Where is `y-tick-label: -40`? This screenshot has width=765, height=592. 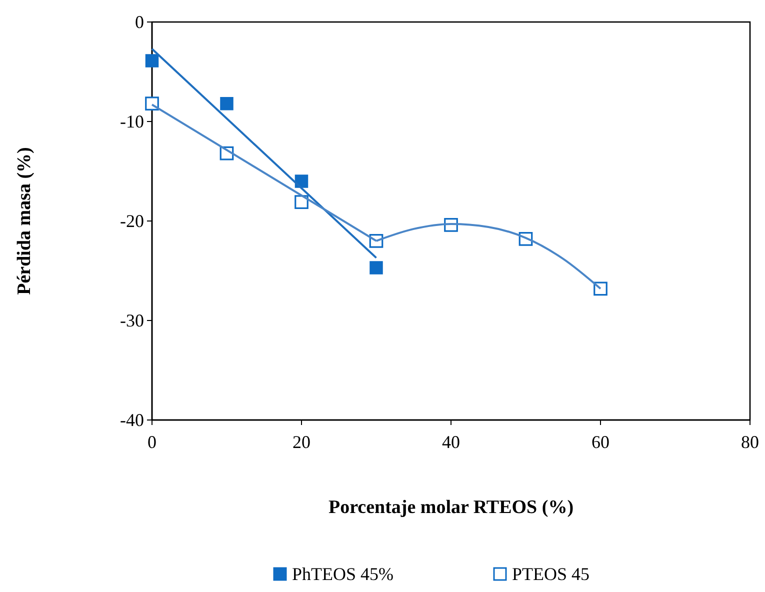
y-tick-label: -40 is located at coordinates (132, 420).